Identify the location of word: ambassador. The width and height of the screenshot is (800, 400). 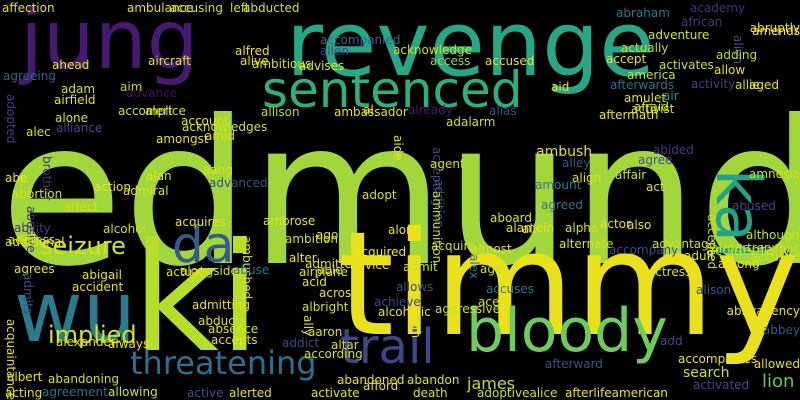
(371, 112).